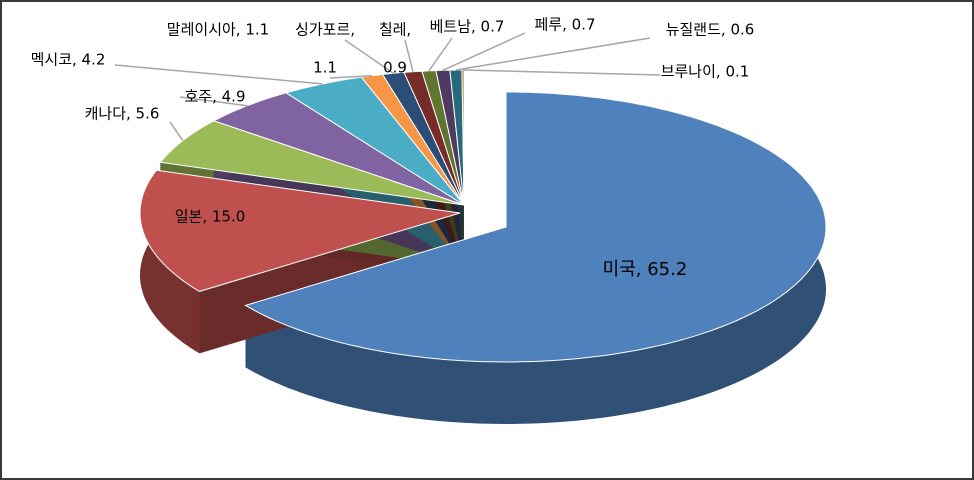  I want to click on data-label: 페루, 0.7, so click(565, 25).